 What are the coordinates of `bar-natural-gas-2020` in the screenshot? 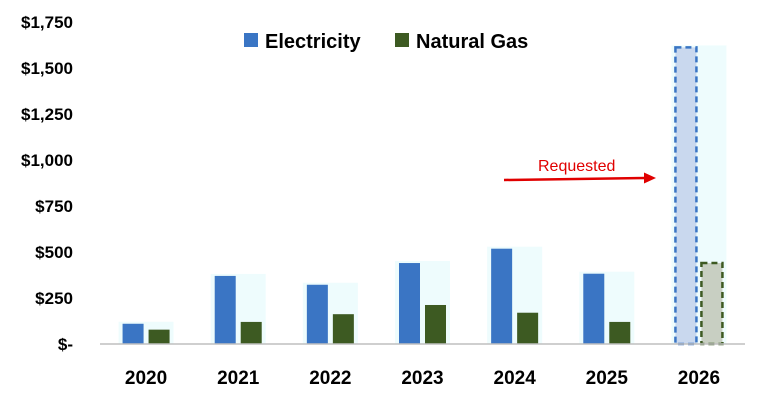 It's located at (159, 336).